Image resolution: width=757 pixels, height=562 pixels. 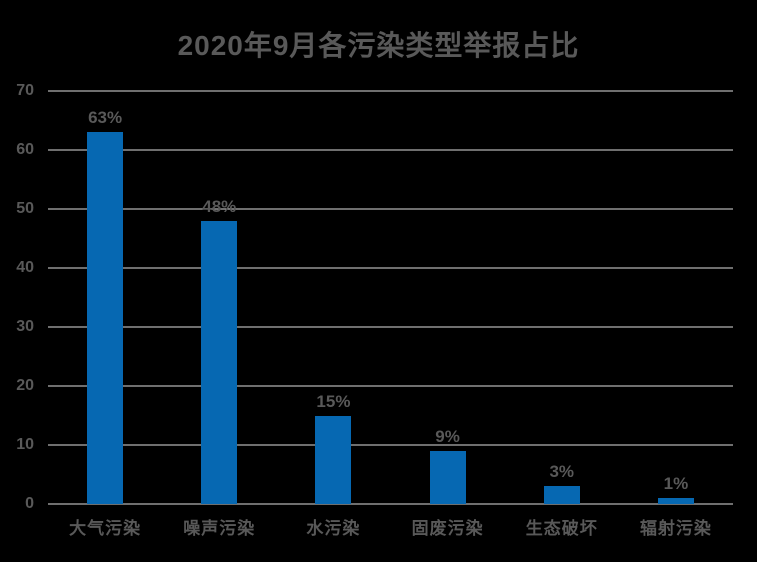 What do you see at coordinates (25, 208) in the screenshot?
I see `y-tick-label-50: 50` at bounding box center [25, 208].